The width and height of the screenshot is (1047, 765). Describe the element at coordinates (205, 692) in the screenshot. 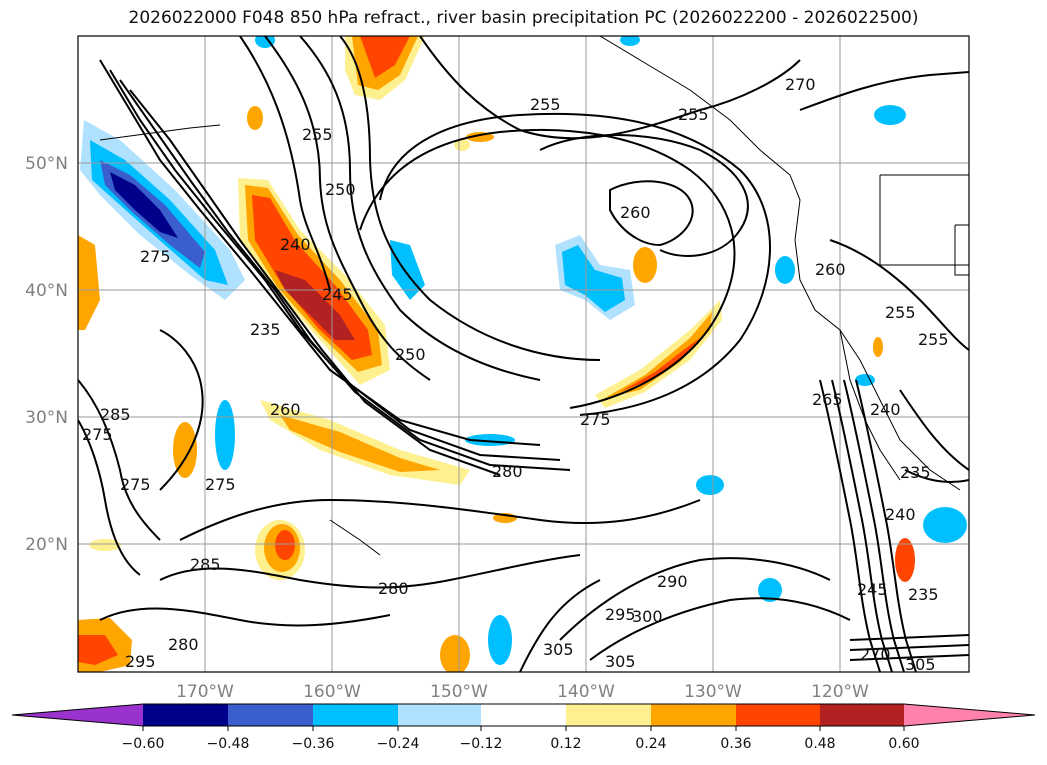

I see `lon-label-170w: 170°W` at that location.